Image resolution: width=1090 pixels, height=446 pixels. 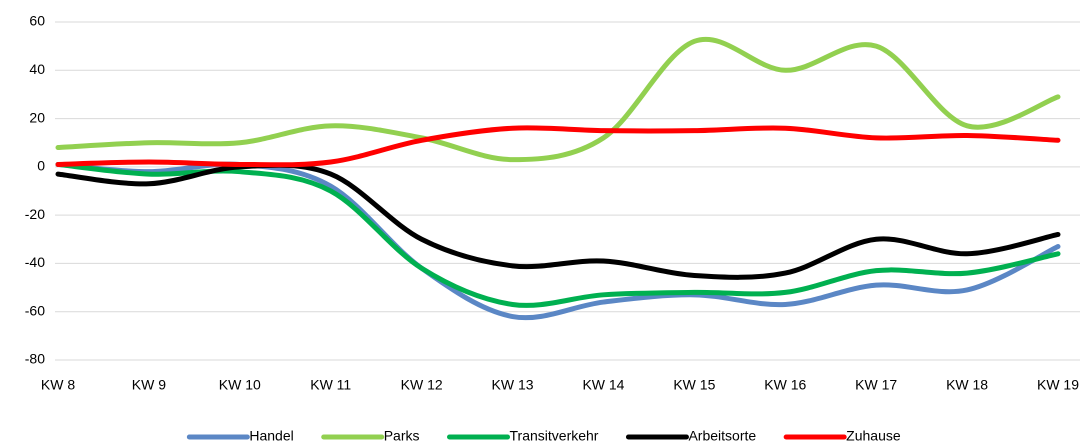 I want to click on x-tick-label: KW 19, so click(x=1058, y=385).